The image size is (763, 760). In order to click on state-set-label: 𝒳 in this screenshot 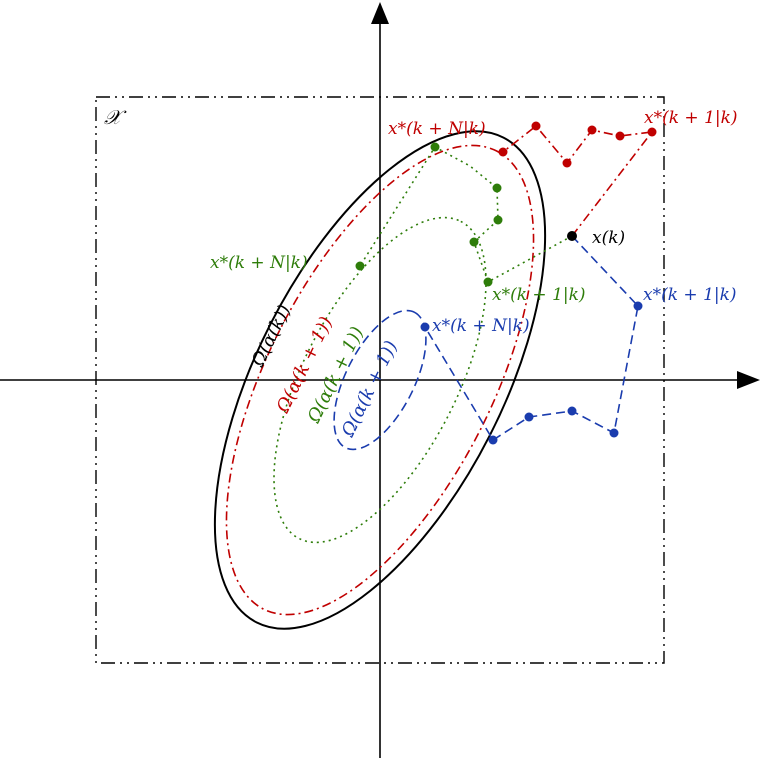, I will do `click(115, 117)`.